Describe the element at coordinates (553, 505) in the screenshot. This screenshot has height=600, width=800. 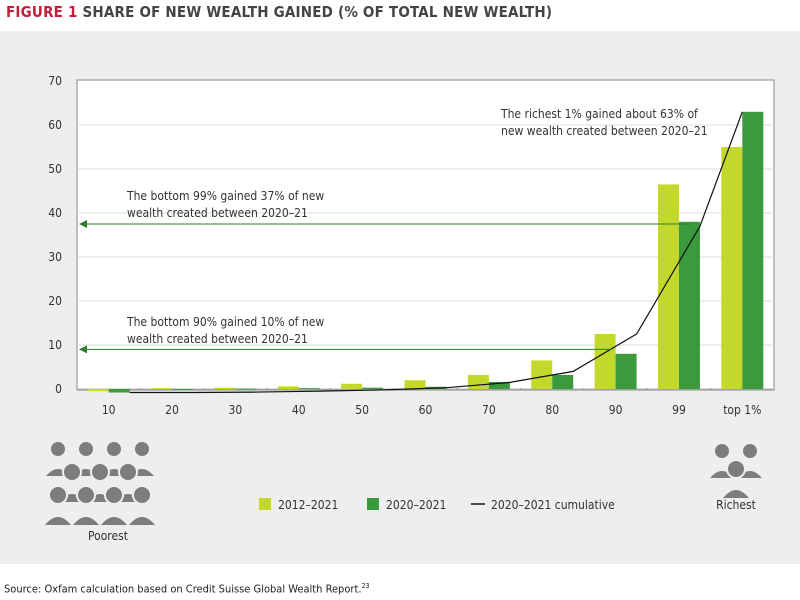
I see `legend-label: 2020–2021 cumulative` at that location.